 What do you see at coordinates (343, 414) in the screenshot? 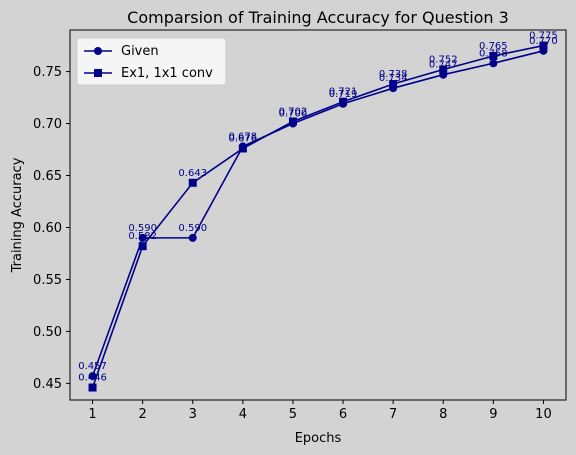
I see `x-tick-label: 6` at bounding box center [343, 414].